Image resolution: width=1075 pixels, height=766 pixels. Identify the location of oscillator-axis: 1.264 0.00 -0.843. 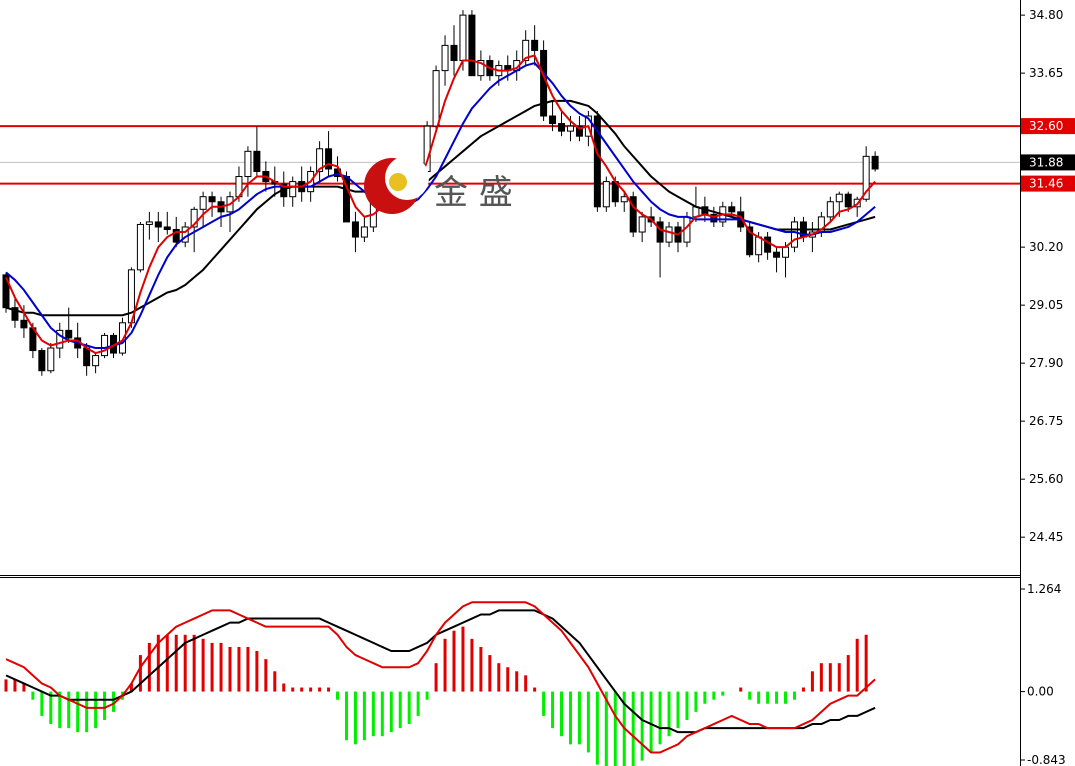
(1043, 674).